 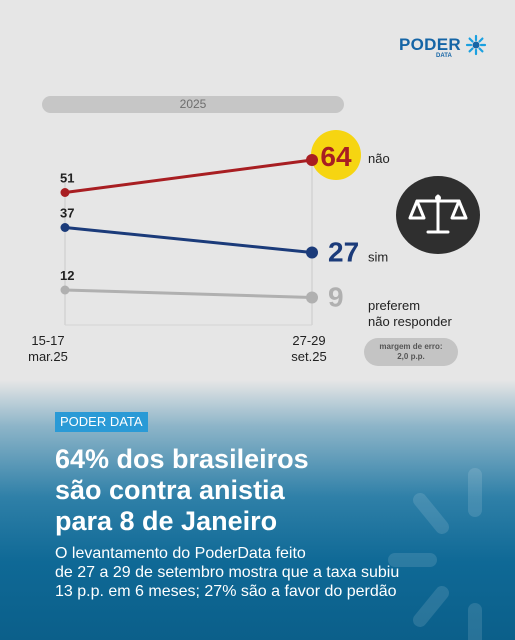 I want to click on start-value-label: 51, so click(x=67, y=178).